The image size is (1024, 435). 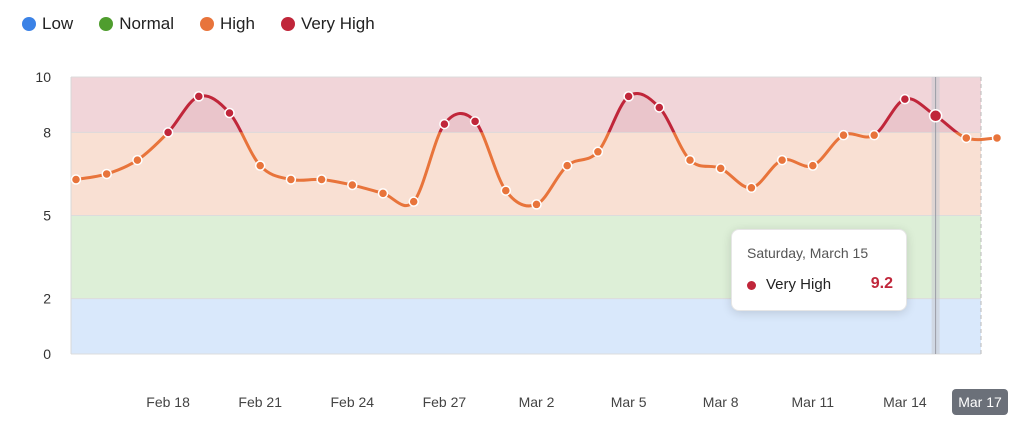 I want to click on chart-tooltip: Saturday, March 15 Very High 9.2, so click(x=819, y=270).